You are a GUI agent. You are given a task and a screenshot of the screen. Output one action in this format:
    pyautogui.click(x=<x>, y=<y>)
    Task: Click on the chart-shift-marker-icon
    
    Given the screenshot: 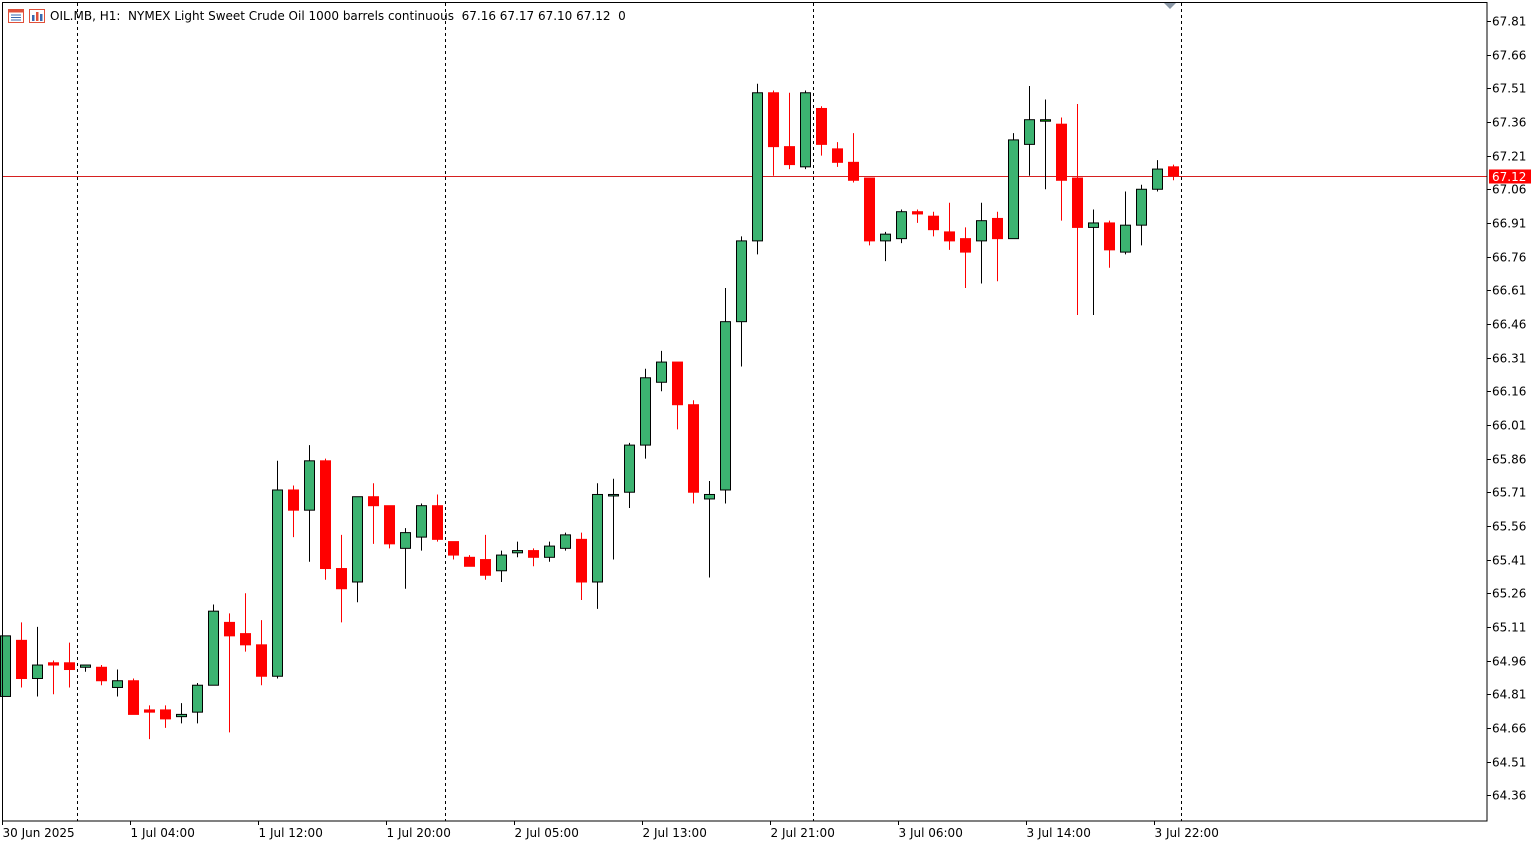 What is the action you would take?
    pyautogui.click(x=1170, y=6)
    